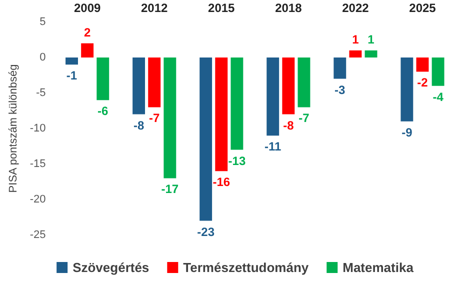  I want to click on data-label: 2, so click(87, 32).